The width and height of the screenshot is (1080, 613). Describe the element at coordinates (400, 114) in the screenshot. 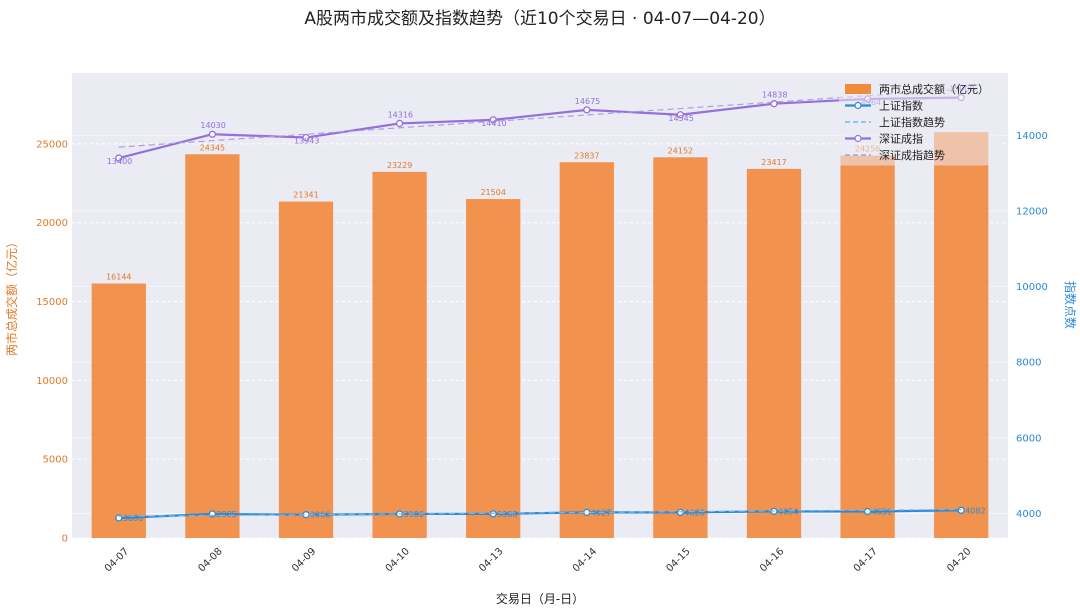

I see `line-data-label: 14316` at that location.